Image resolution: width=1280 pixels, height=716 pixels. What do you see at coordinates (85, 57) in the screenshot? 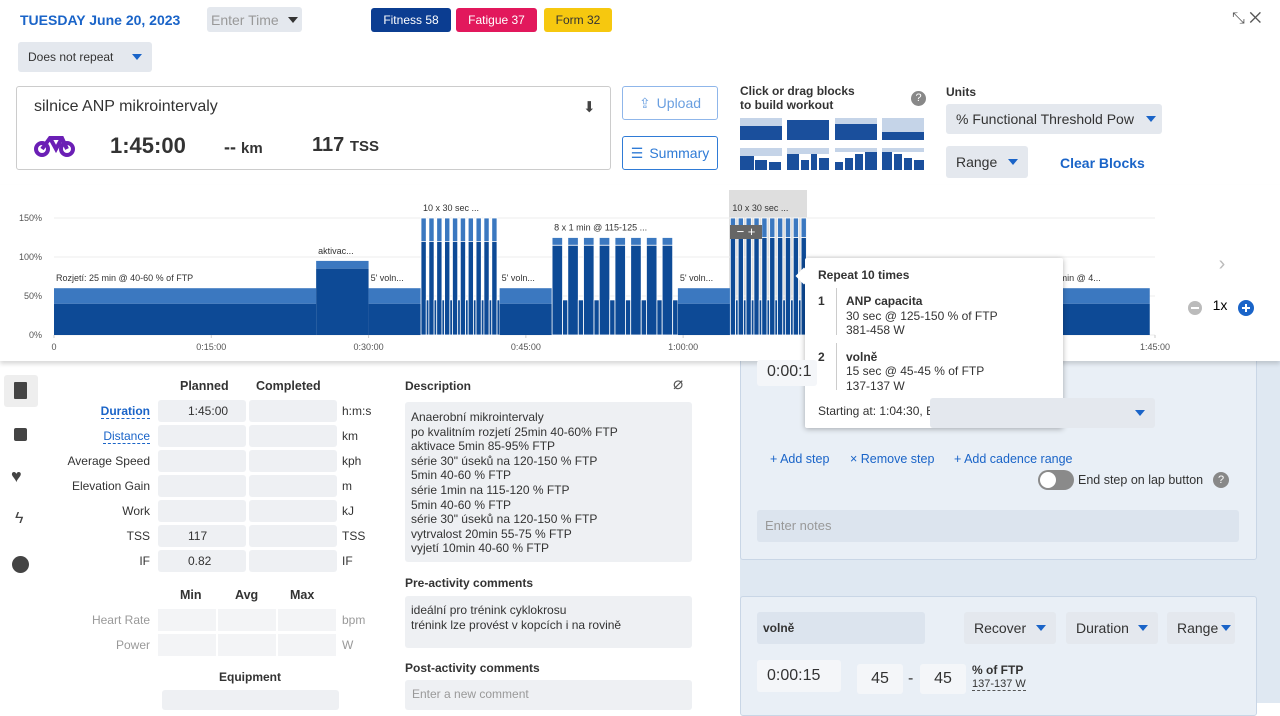
I see `repeat-select: Does not repeat` at bounding box center [85, 57].